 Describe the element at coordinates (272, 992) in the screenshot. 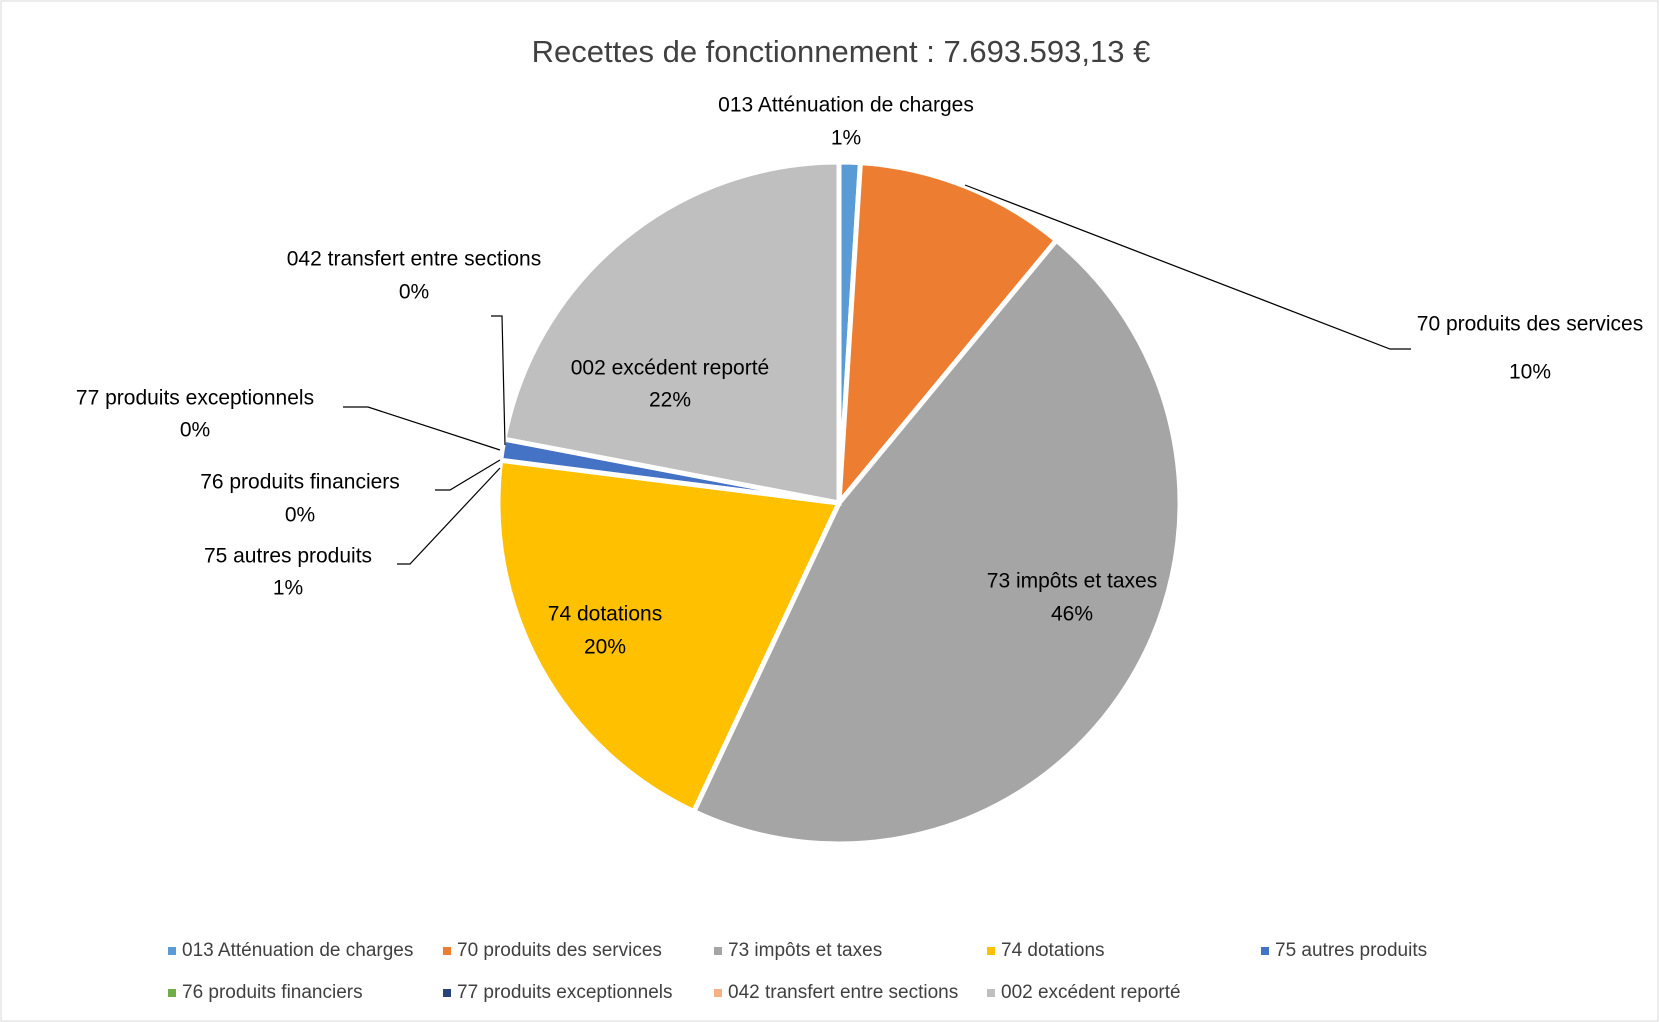

I see `legend-label: 76 produits financiers` at that location.